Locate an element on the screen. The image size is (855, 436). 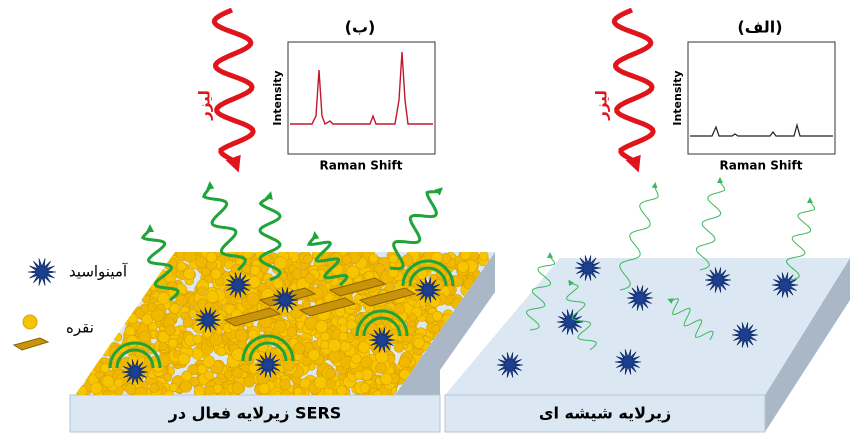
panel-label: (ب) is located at coordinates (360, 27).